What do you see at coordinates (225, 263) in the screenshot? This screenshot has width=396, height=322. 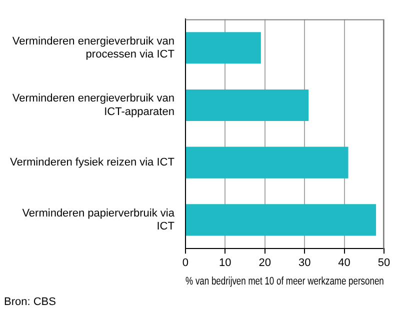 I see `x-tick-label: 10` at bounding box center [225, 263].